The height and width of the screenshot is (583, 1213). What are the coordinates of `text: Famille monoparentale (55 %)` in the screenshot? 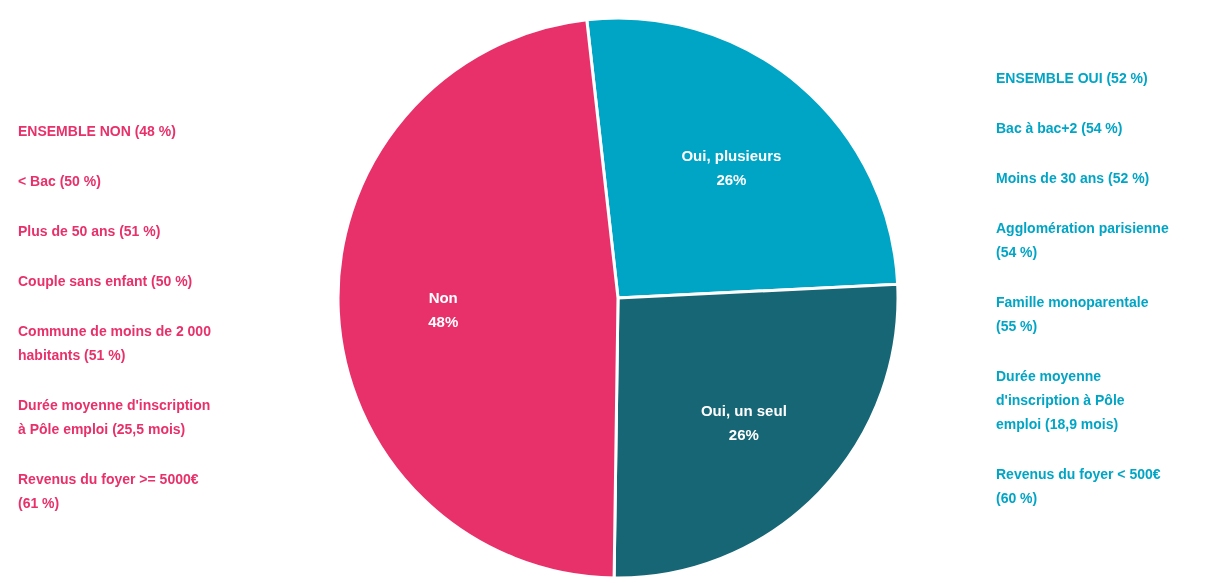 It's located at (1072, 314).